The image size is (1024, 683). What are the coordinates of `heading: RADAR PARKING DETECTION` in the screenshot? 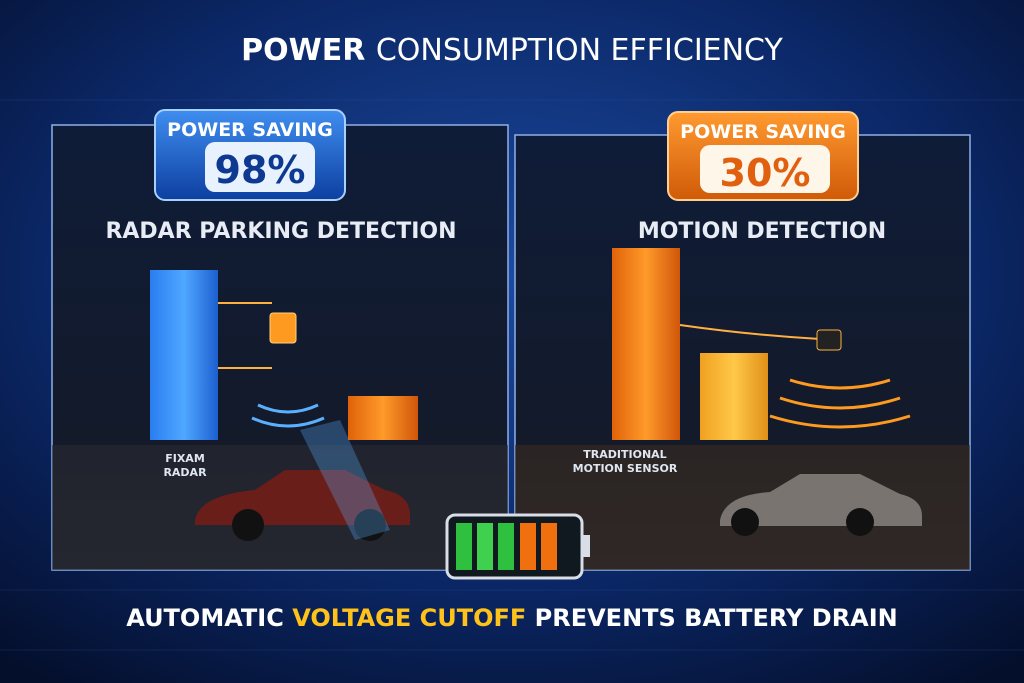 It's located at (280, 231).